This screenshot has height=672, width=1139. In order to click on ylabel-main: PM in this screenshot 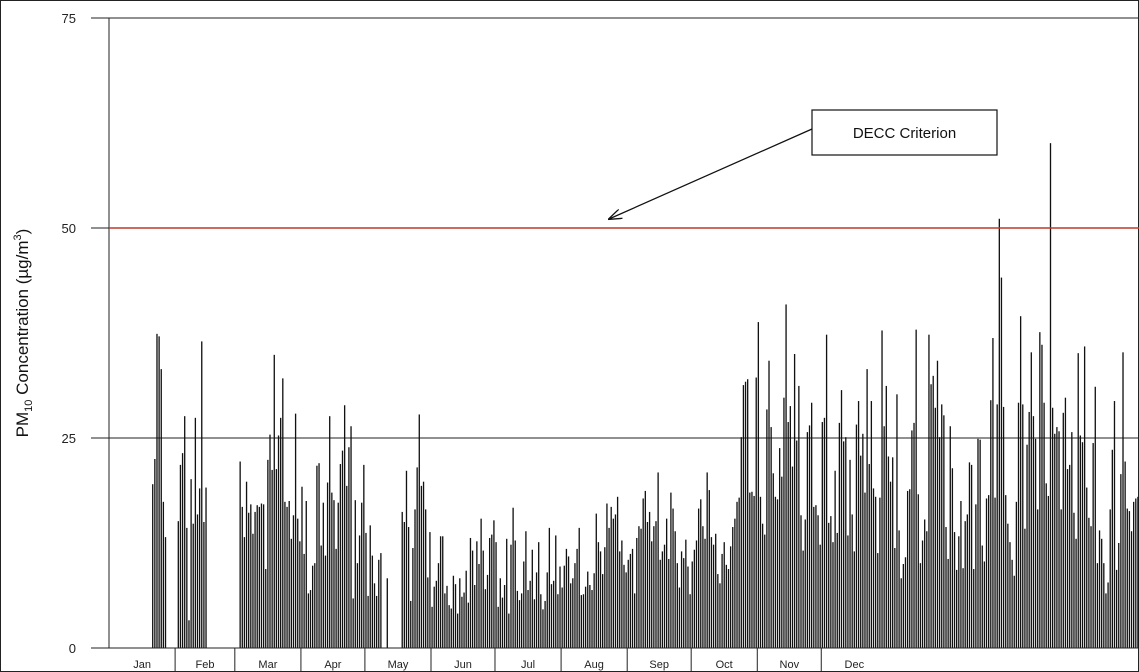, I will do `click(22, 425)`.